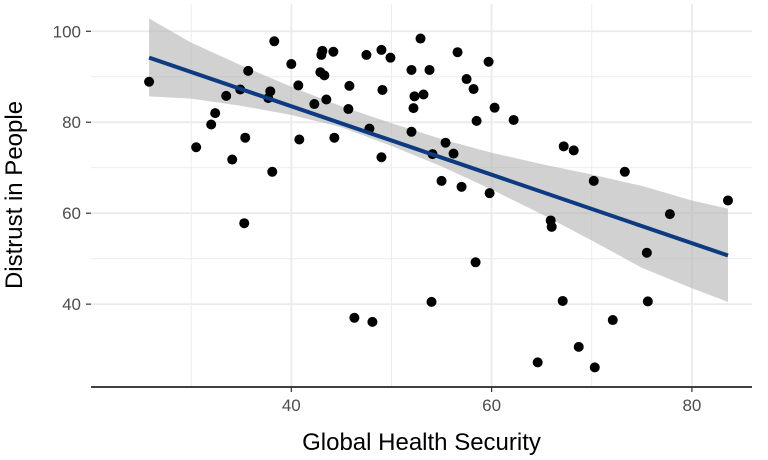  I want to click on y-axis-ticks: 40 60 80 100, so click(72, 168).